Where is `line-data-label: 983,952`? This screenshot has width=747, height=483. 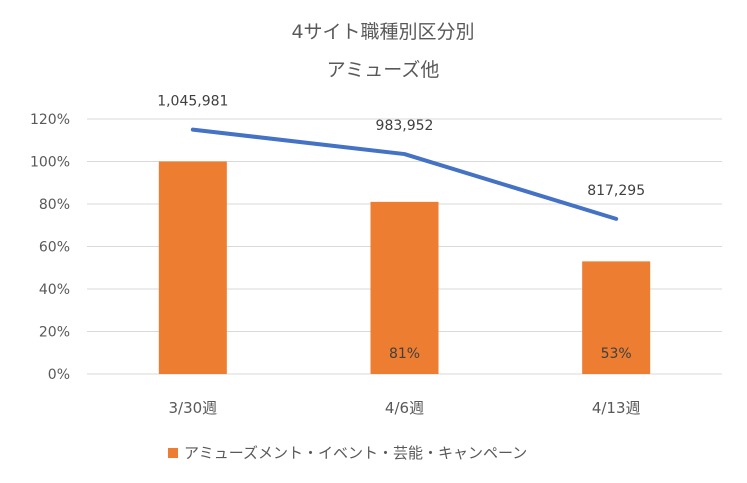 line-data-label: 983,952 is located at coordinates (405, 126).